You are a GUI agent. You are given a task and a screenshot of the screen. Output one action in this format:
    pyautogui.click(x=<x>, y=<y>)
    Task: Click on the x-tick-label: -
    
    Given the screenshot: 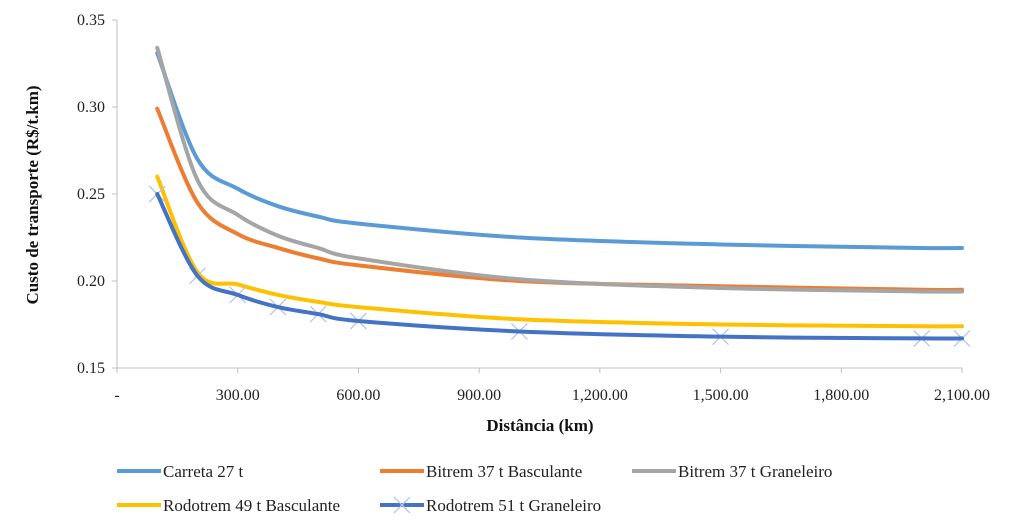 What is the action you would take?
    pyautogui.click(x=116, y=395)
    